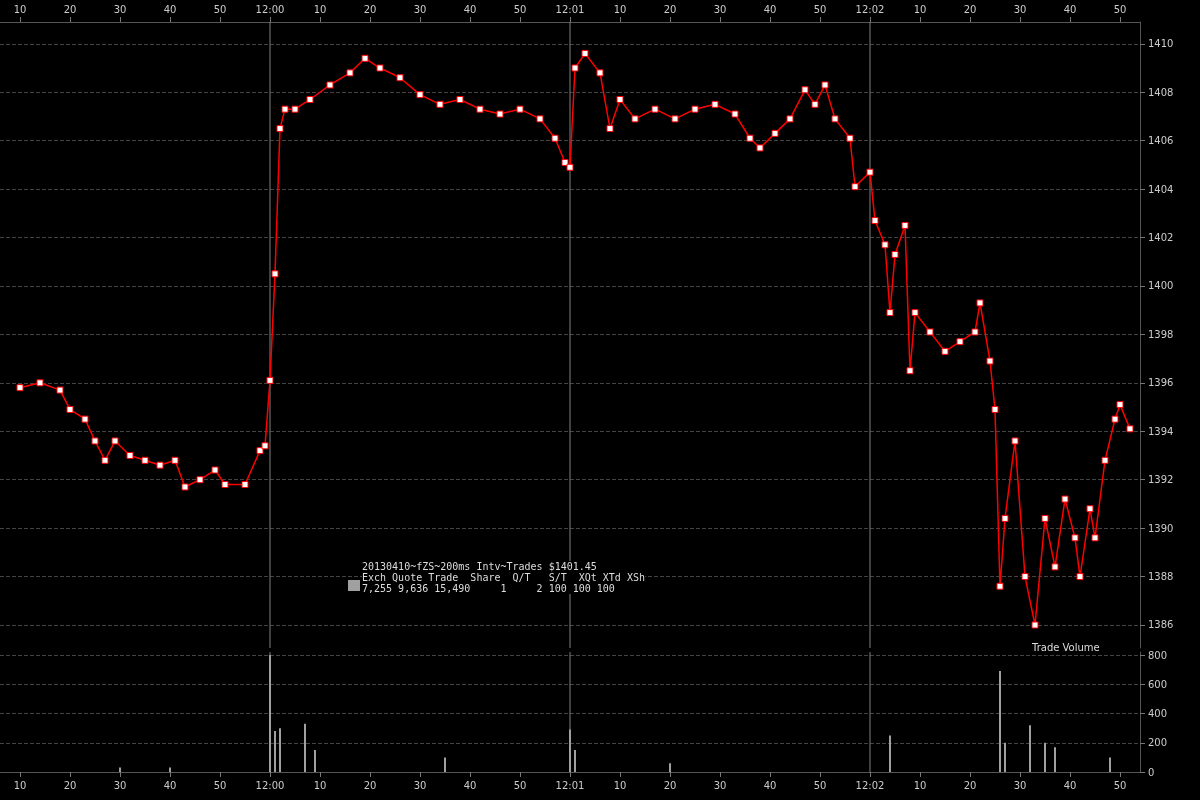  I want to click on y-tick-label: 600, so click(1158, 684).